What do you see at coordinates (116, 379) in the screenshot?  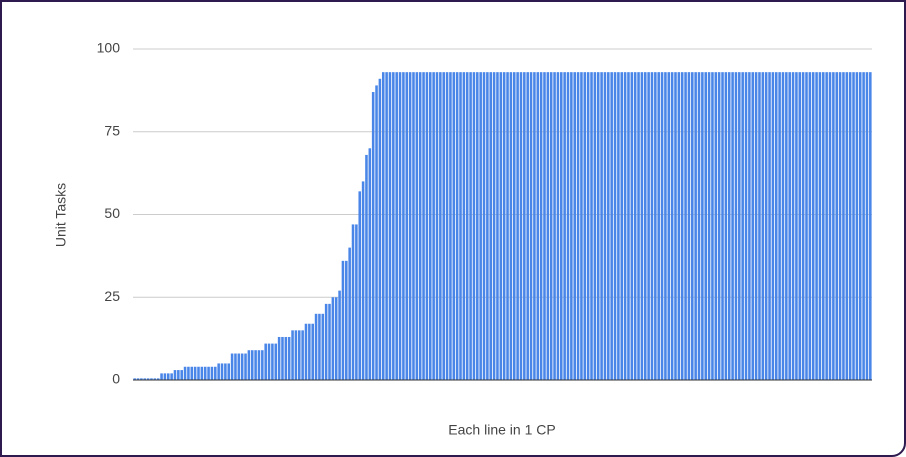 I see `y-tick-label: 0` at bounding box center [116, 379].